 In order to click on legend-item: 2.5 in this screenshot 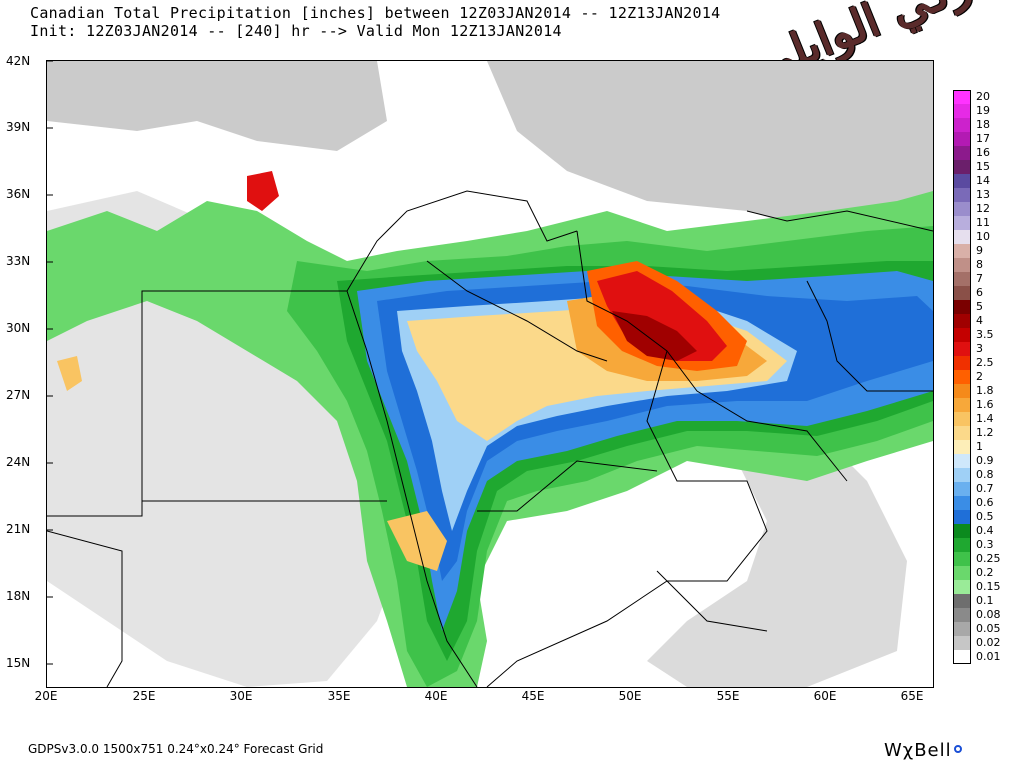, I will do `click(983, 363)`.